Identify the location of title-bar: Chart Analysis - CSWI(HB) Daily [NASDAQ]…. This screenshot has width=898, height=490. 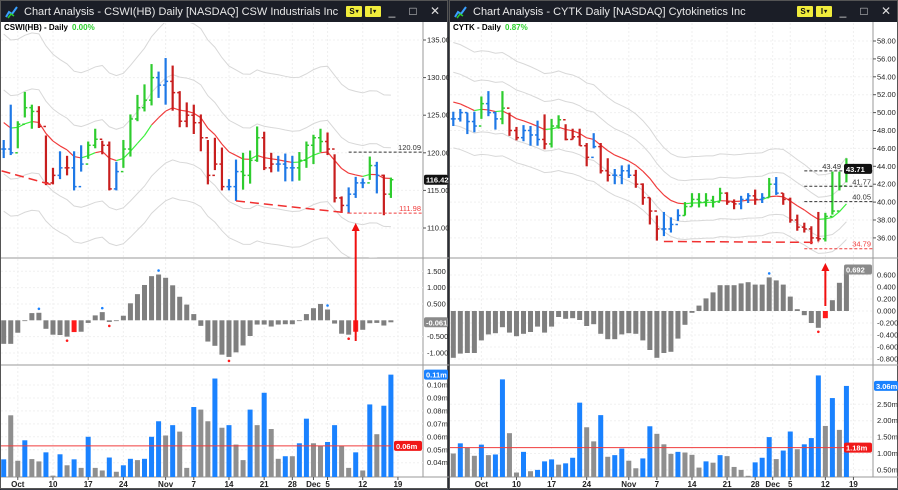
(224, 11).